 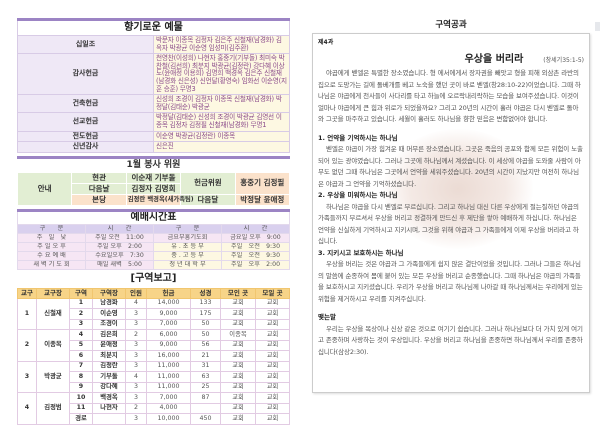 I want to click on service-place: 다음날, so click(x=99, y=188).